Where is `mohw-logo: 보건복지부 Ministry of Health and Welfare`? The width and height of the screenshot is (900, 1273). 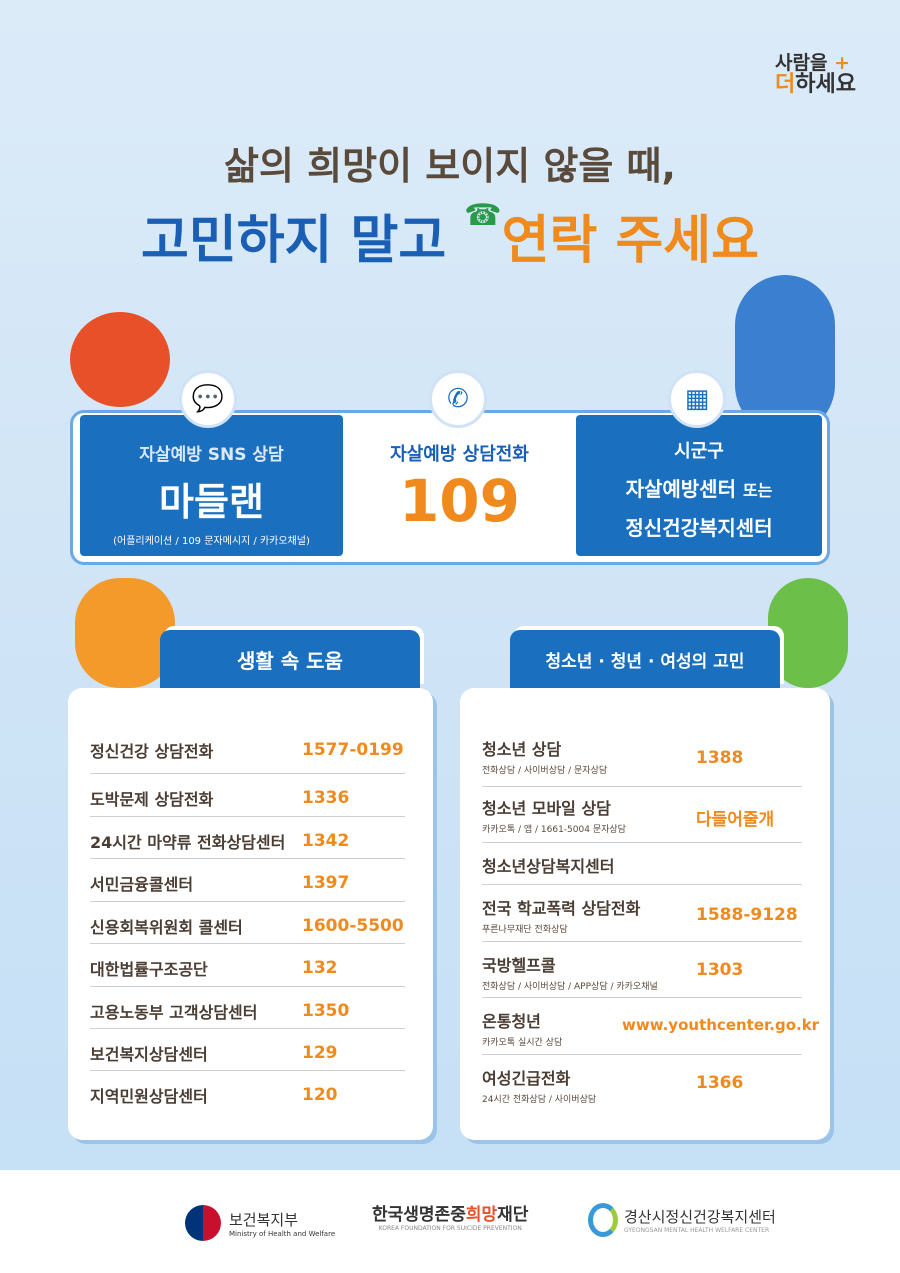 mohw-logo: 보건복지부 Ministry of Health and Welfare is located at coordinates (260, 1223).